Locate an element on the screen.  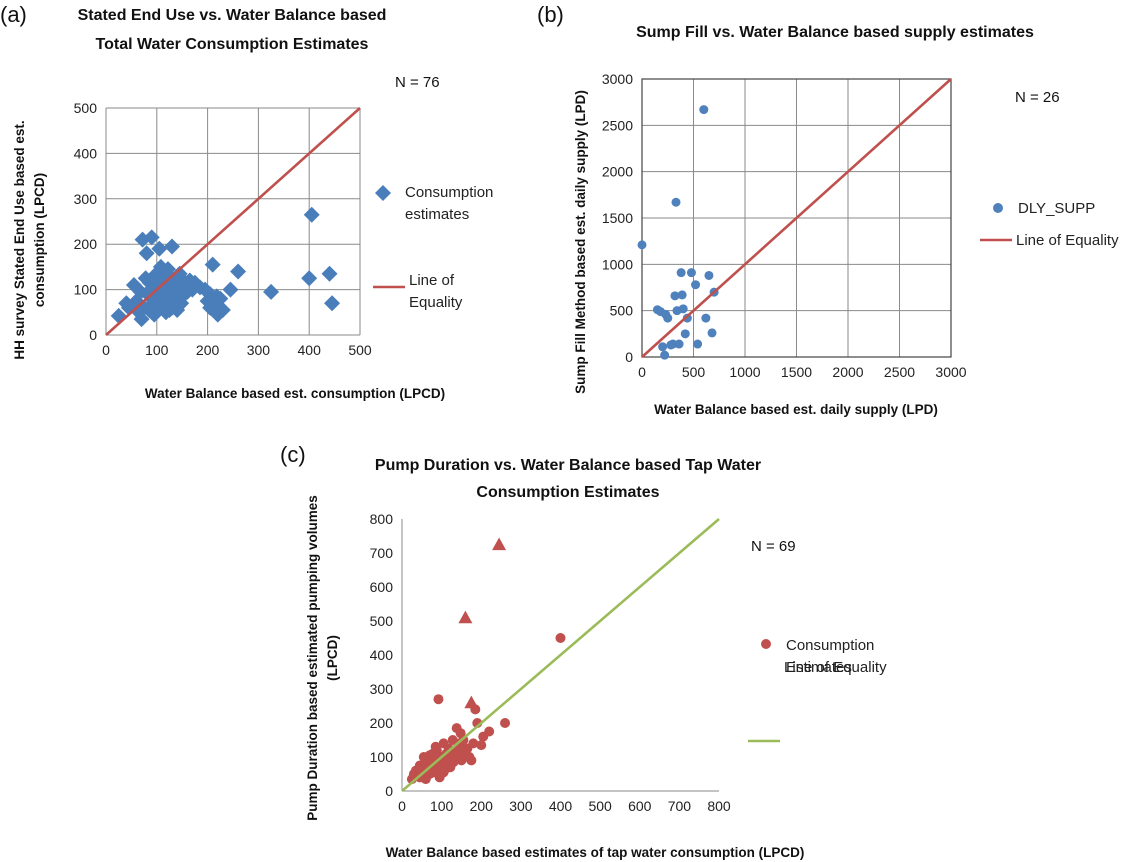
x-tick-label: 600 is located at coordinates (640, 806).